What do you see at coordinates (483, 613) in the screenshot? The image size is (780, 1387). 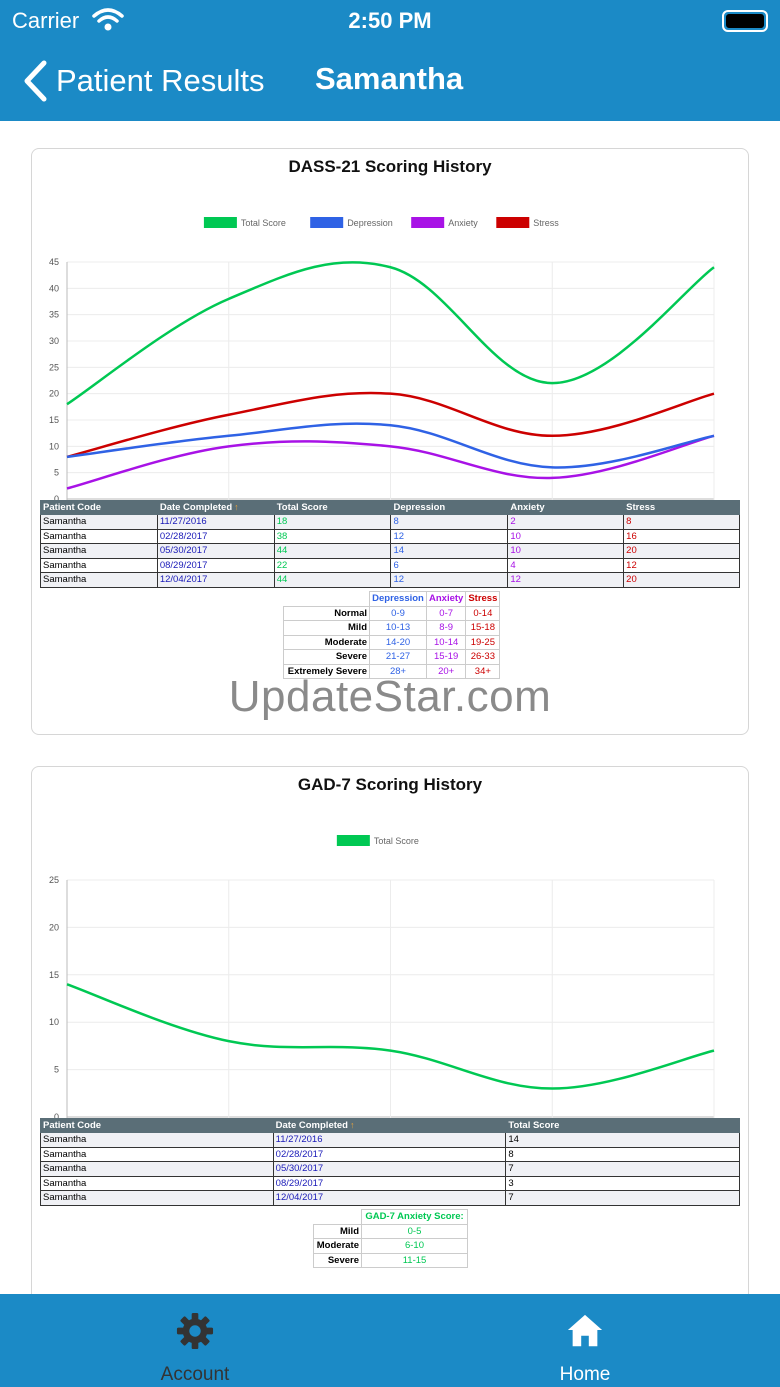 I see `severity-range: 0-14` at bounding box center [483, 613].